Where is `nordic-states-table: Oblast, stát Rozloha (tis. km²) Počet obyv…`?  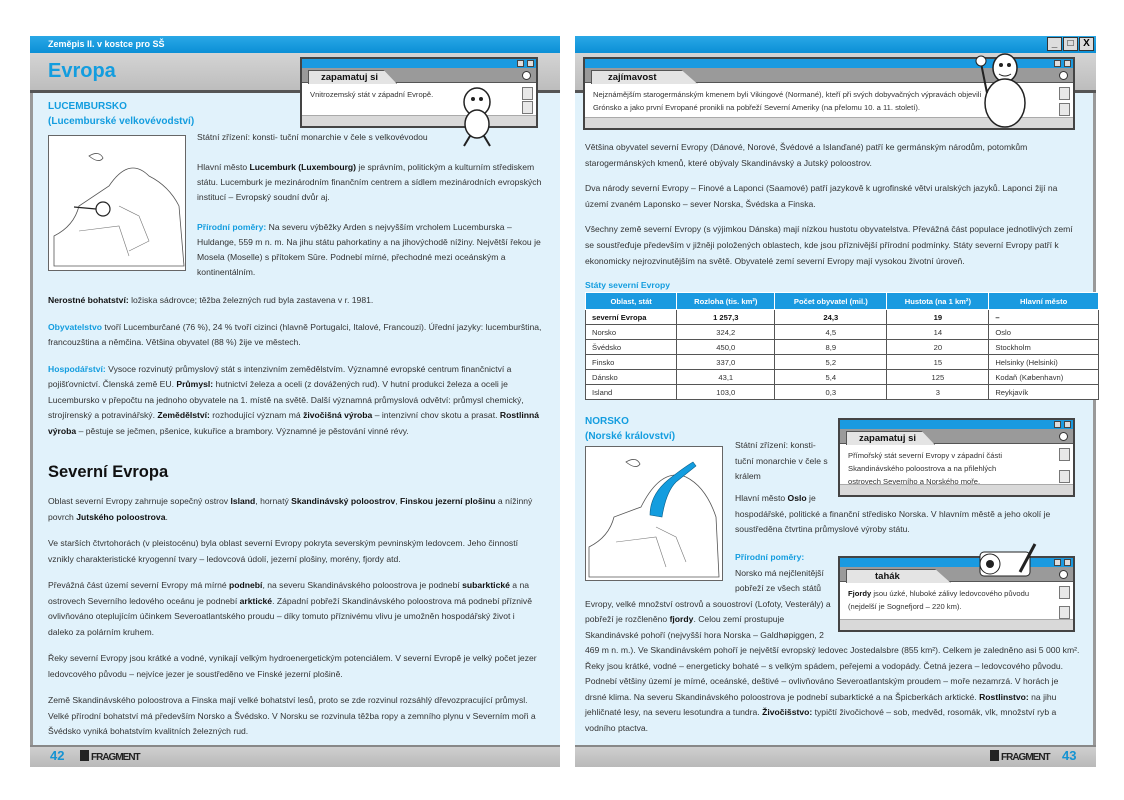 nordic-states-table: Oblast, stát Rozloha (tis. km²) Počet obyv… is located at coordinates (841, 346).